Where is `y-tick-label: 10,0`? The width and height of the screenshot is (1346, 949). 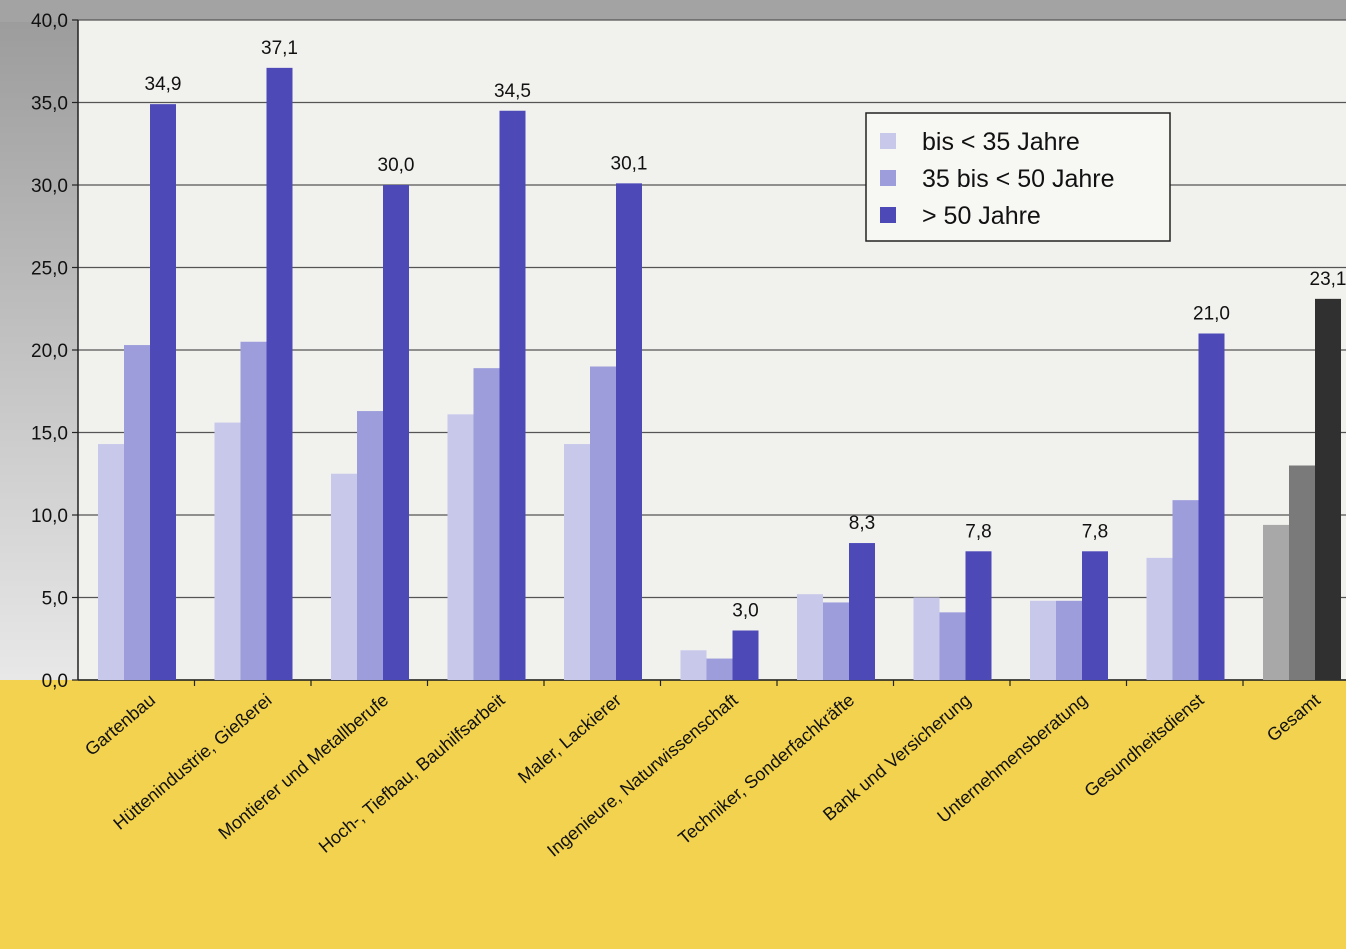 y-tick-label: 10,0 is located at coordinates (49, 516).